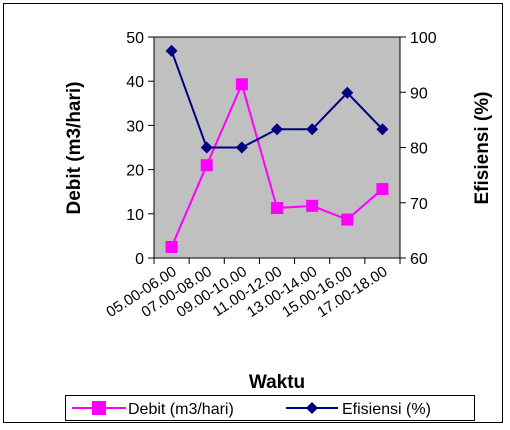 This screenshot has height=430, width=510. What do you see at coordinates (419, 259) in the screenshot?
I see `y2-tick-label: 60` at bounding box center [419, 259].